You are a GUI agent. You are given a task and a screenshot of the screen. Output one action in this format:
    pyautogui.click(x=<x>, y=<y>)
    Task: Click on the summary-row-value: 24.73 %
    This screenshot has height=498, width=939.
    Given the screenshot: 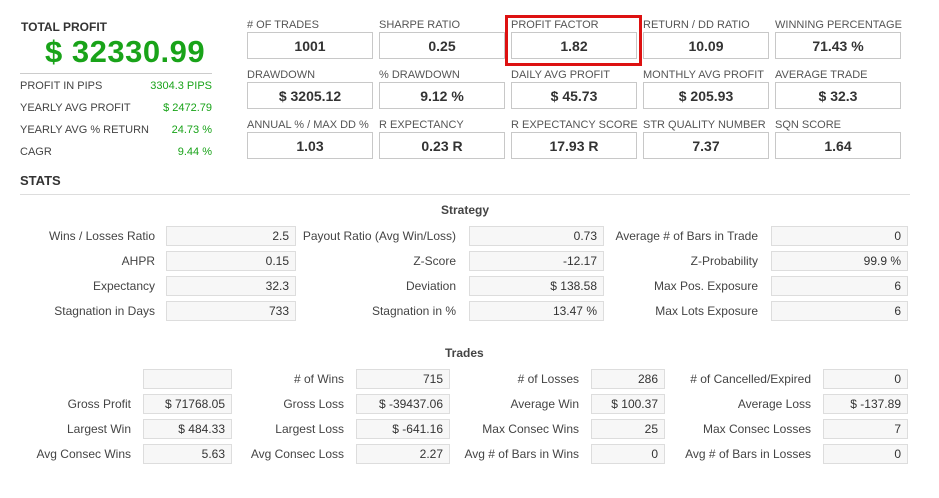 What is the action you would take?
    pyautogui.click(x=191, y=130)
    